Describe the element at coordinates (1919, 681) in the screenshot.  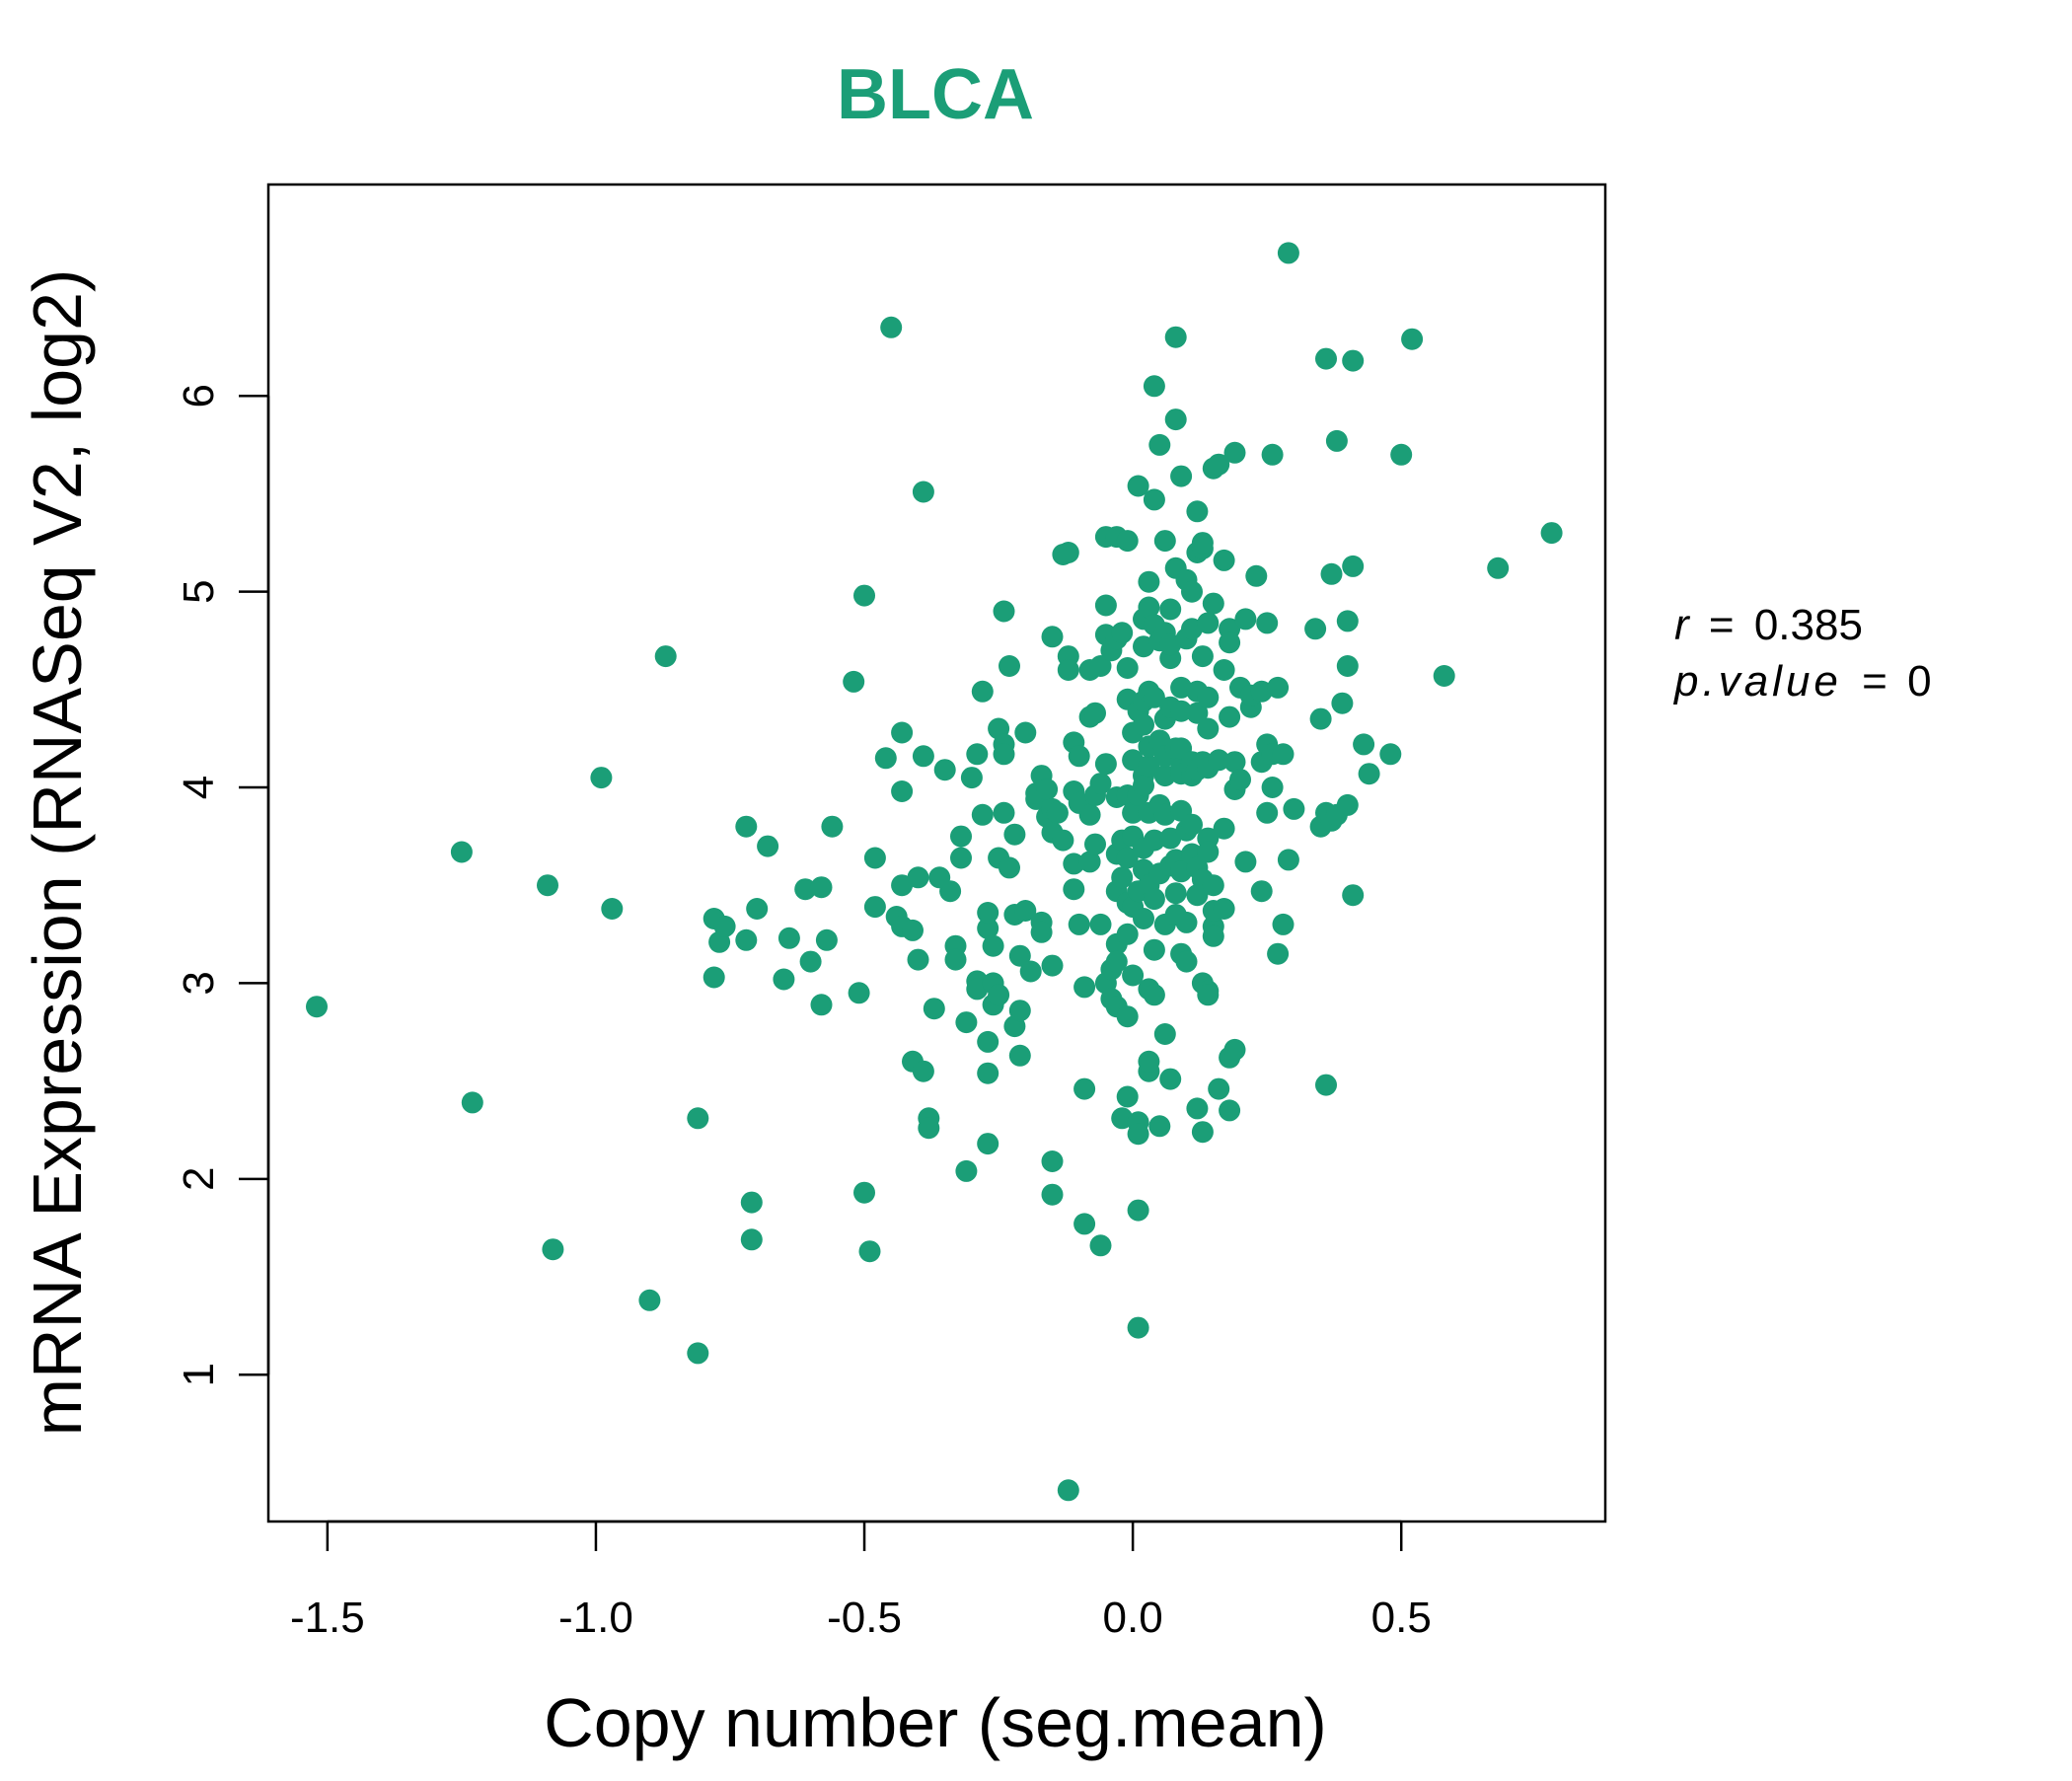
I see `p-value: 0` at that location.